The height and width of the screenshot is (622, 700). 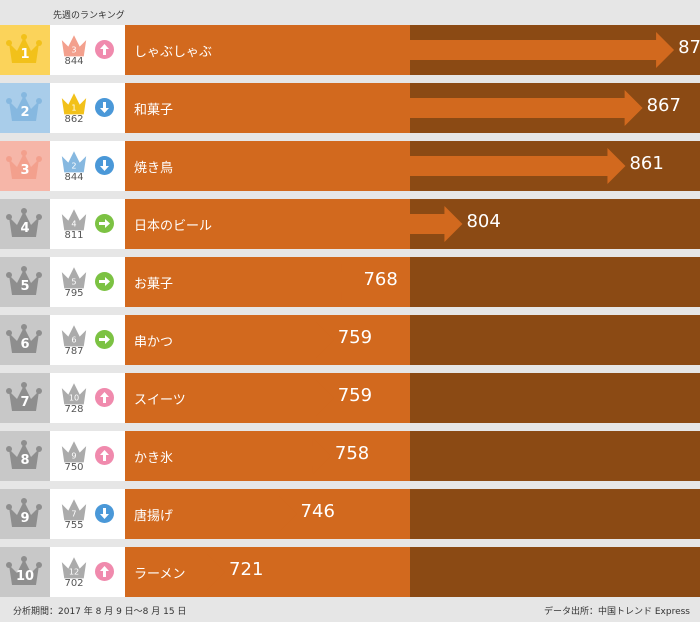 I want to click on previous-value: 750, so click(x=74, y=467).